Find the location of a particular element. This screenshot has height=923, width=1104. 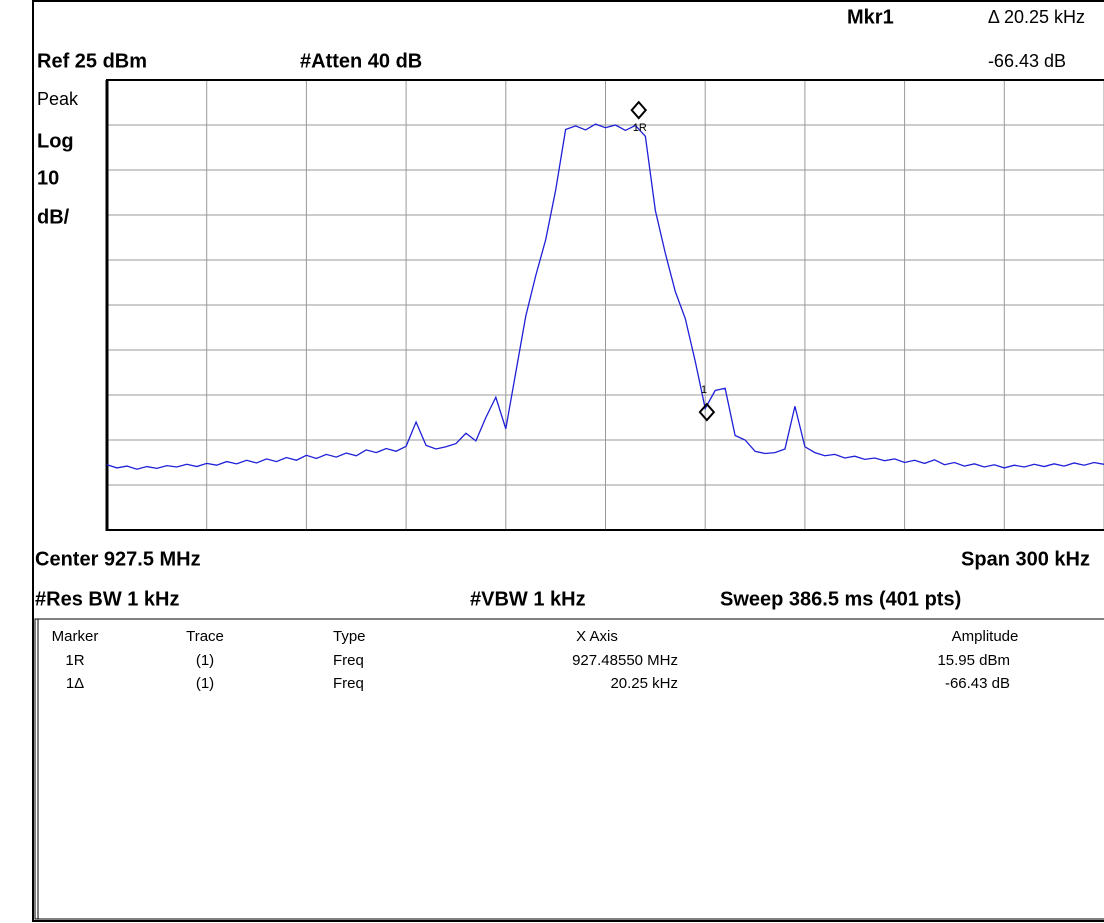

table-cell: 20.25 kHz is located at coordinates (644, 683).